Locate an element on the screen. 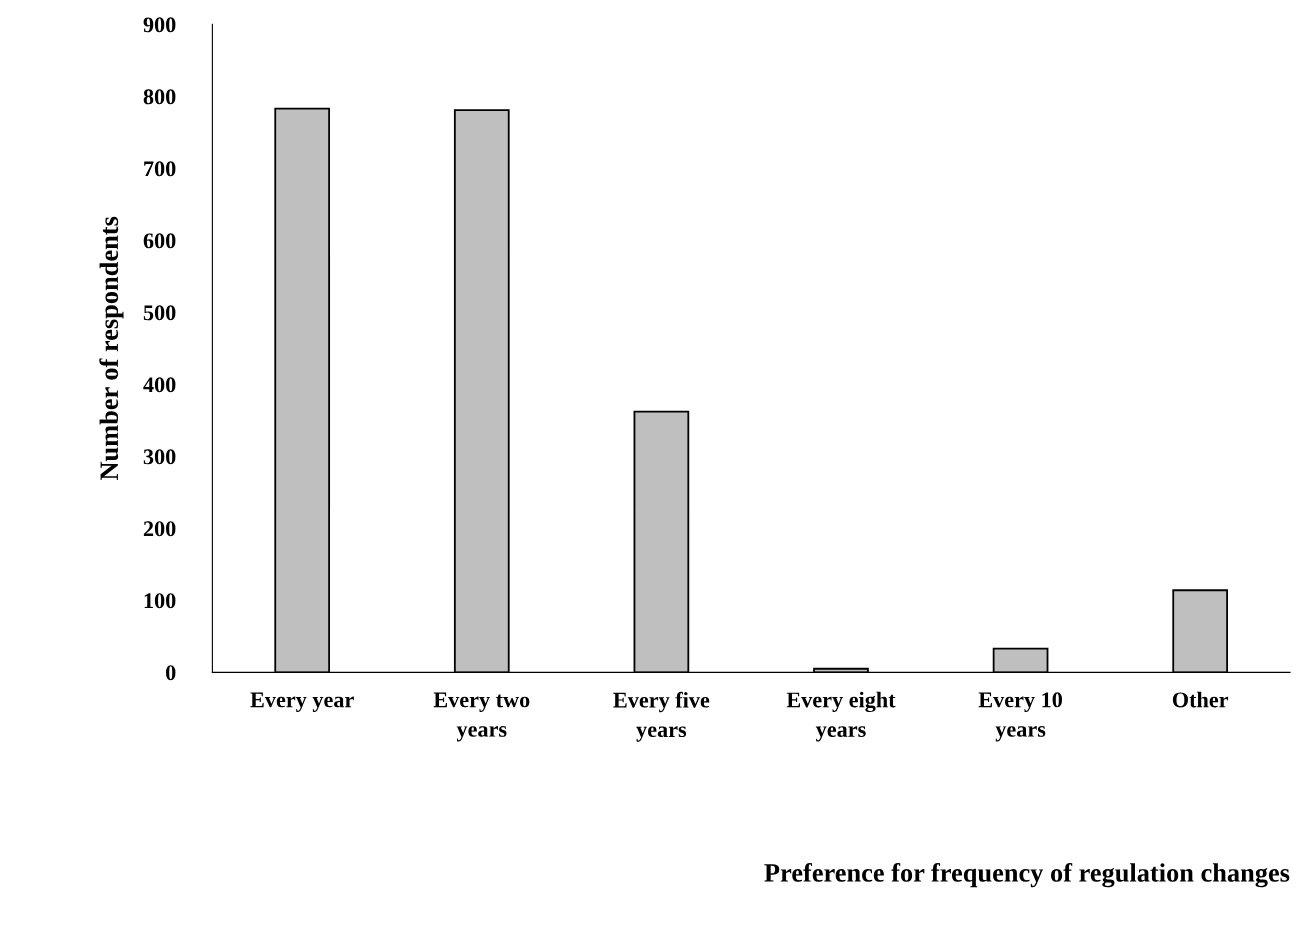  y-tick-label: 300 is located at coordinates (159, 457).